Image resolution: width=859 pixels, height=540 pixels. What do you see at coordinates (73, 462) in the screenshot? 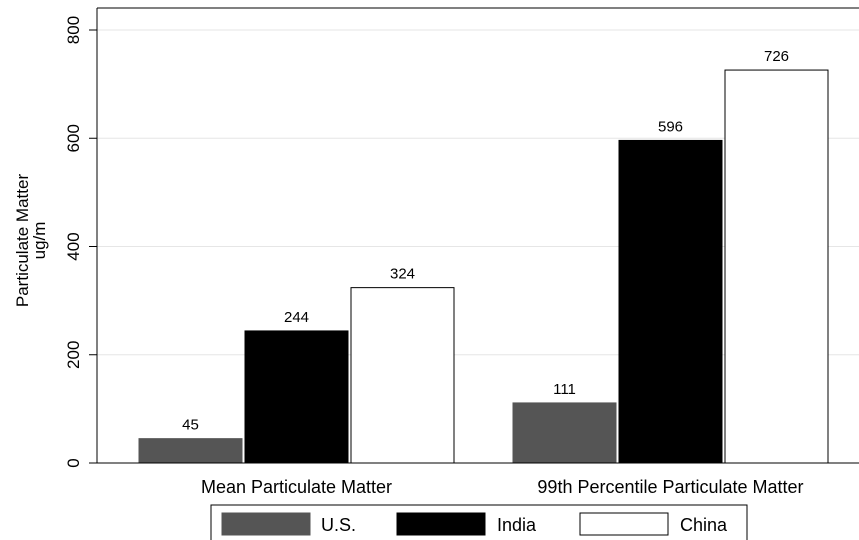
I see `y-tick-label: 0` at bounding box center [73, 462].